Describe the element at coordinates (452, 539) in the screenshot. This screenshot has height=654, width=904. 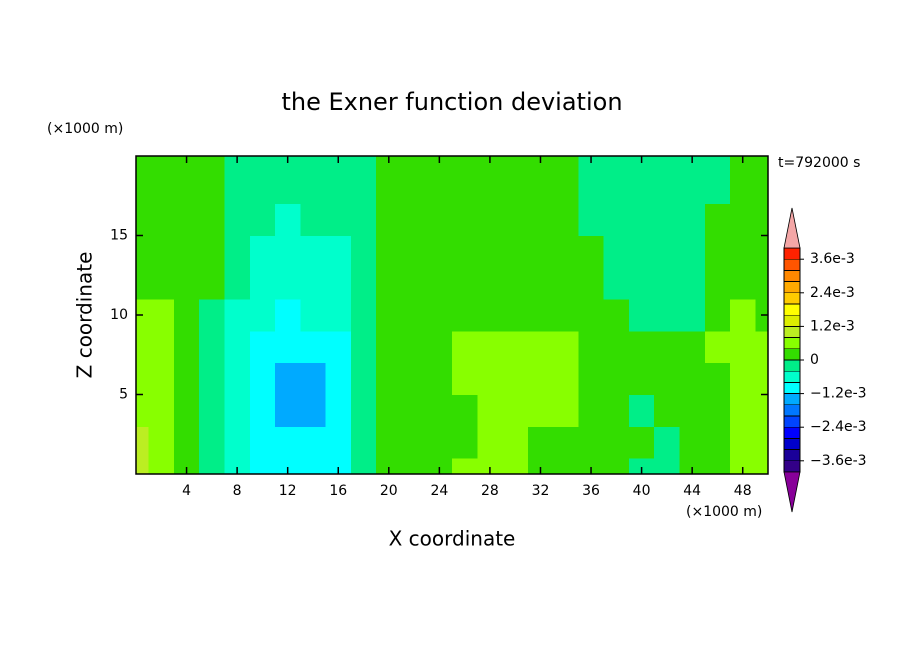
I see `x-axis-label: X coordinate` at that location.